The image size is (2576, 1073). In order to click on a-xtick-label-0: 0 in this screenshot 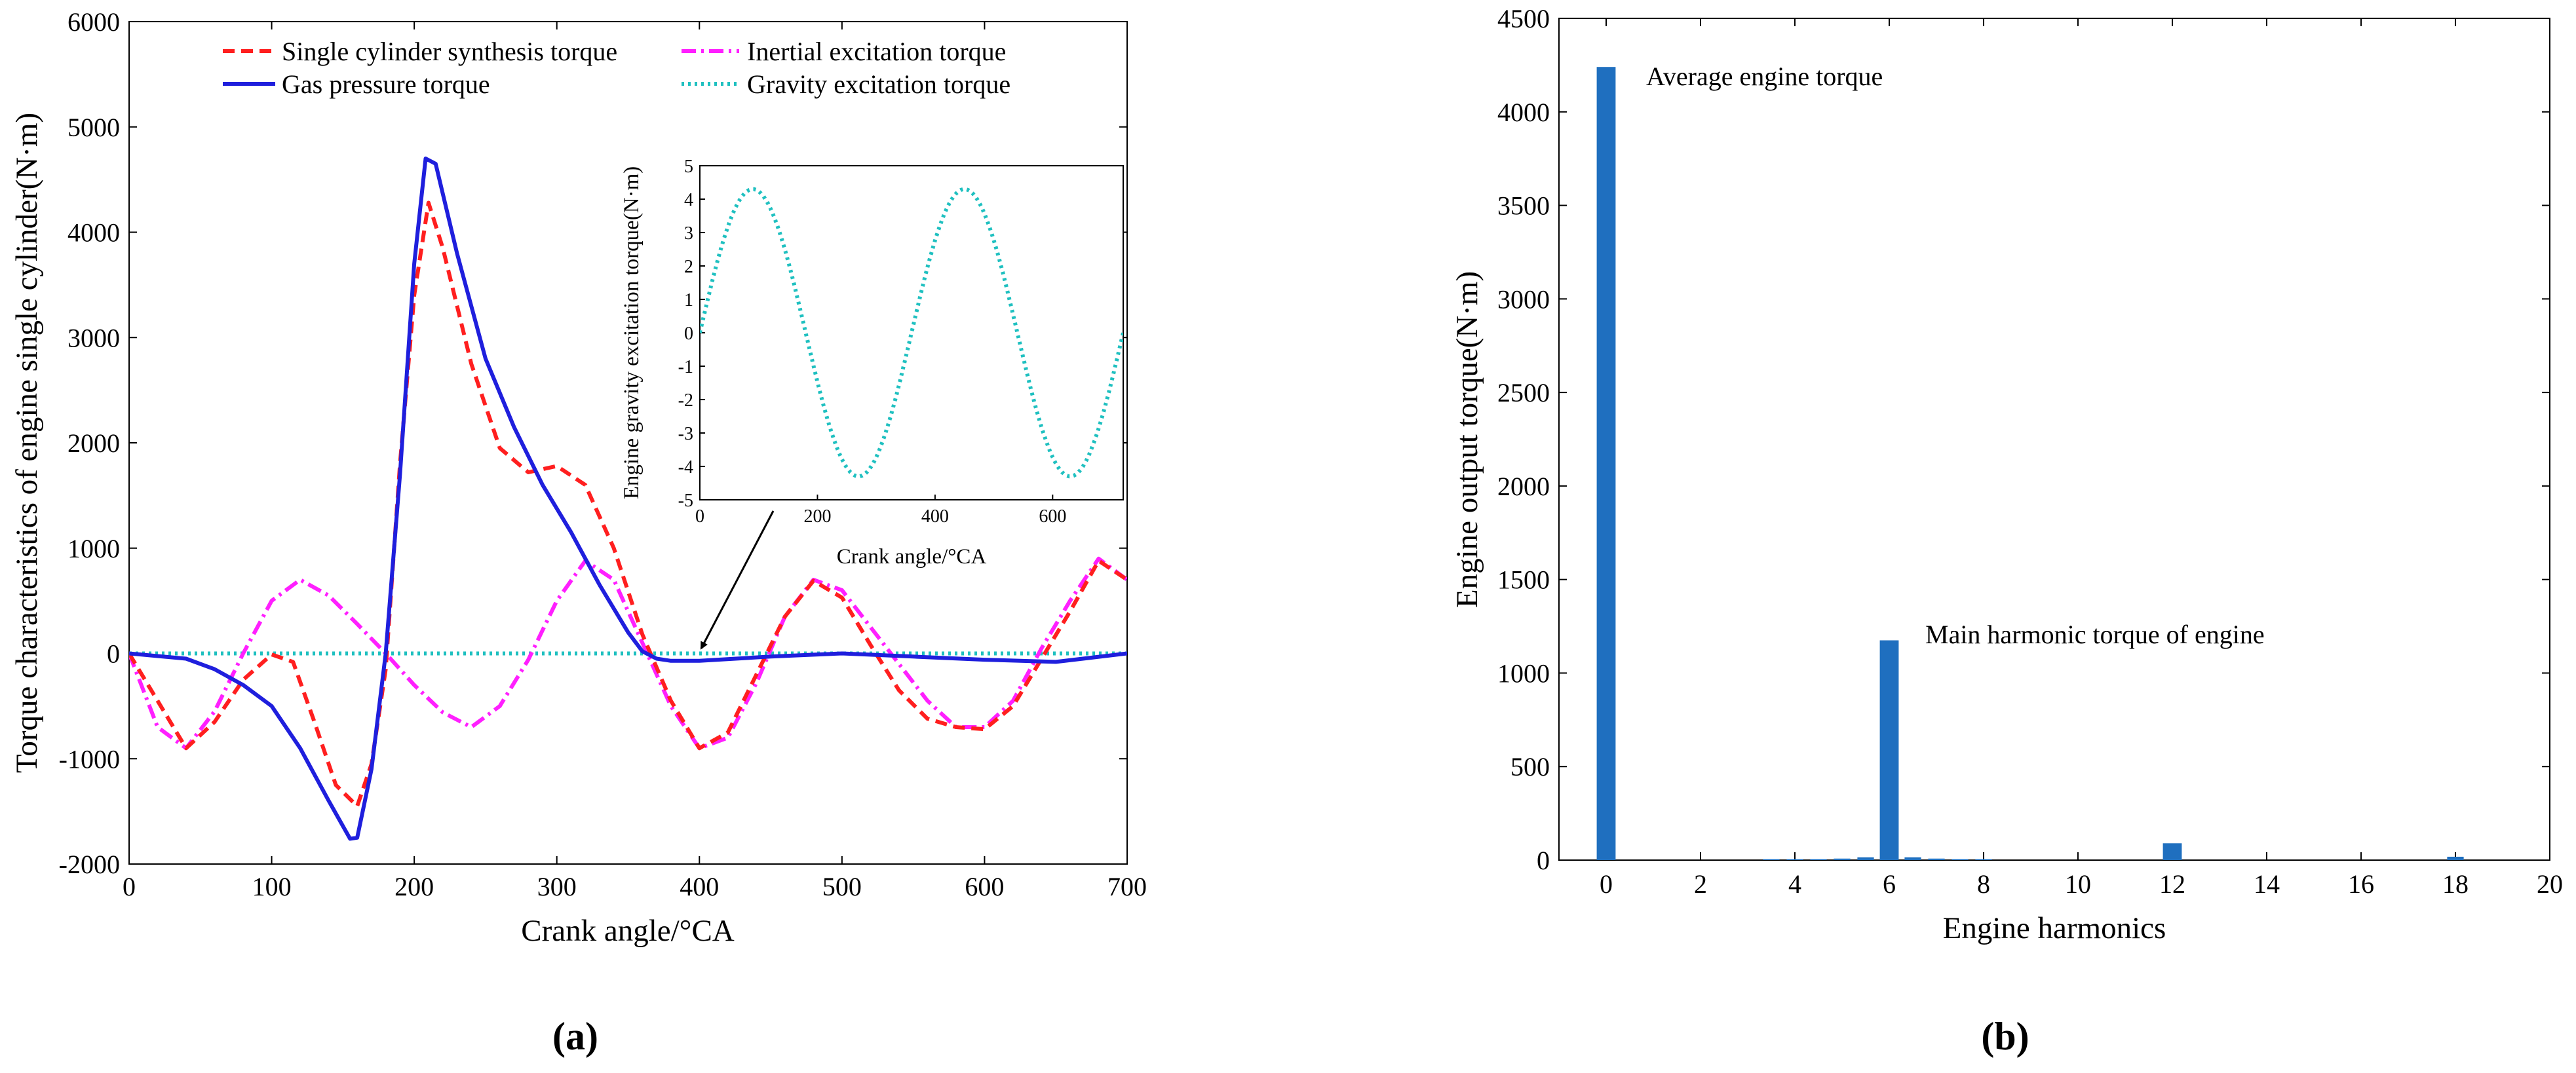, I will do `click(129, 886)`.